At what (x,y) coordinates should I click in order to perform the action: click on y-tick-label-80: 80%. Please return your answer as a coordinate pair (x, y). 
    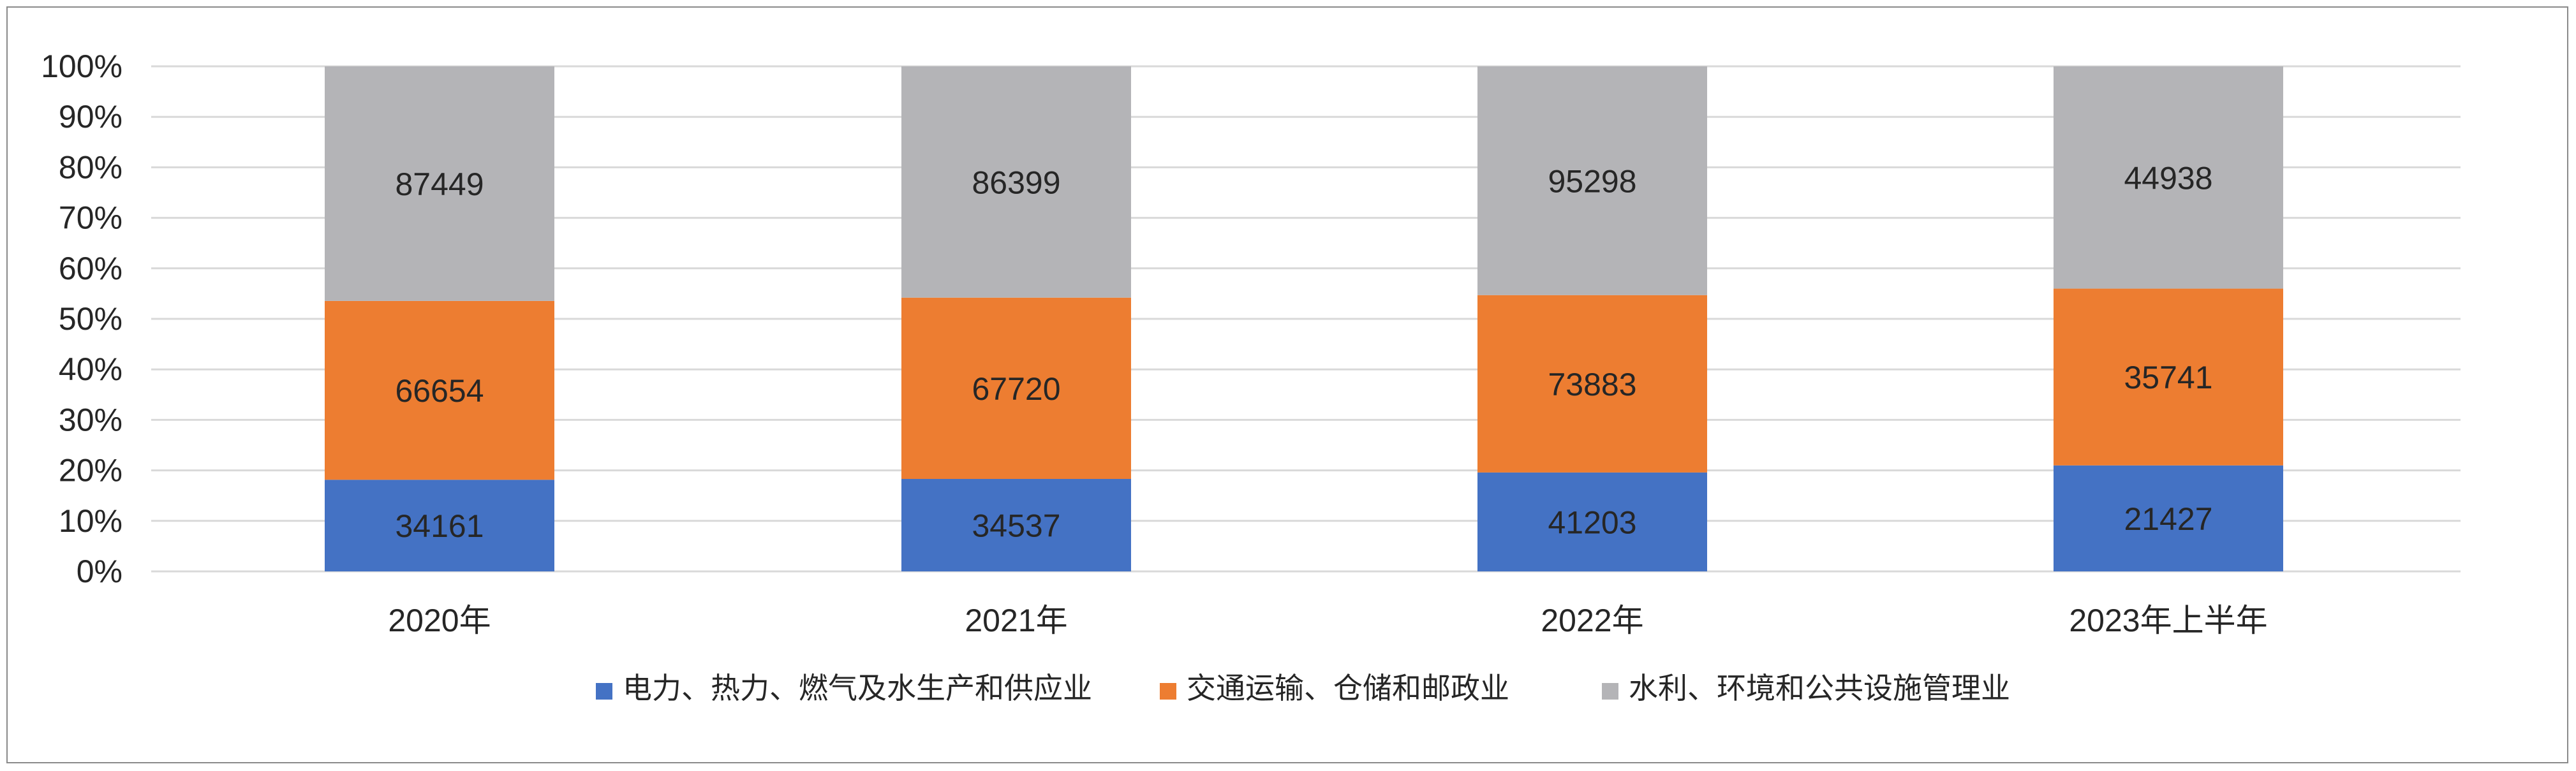
    Looking at the image, I should click on (90, 167).